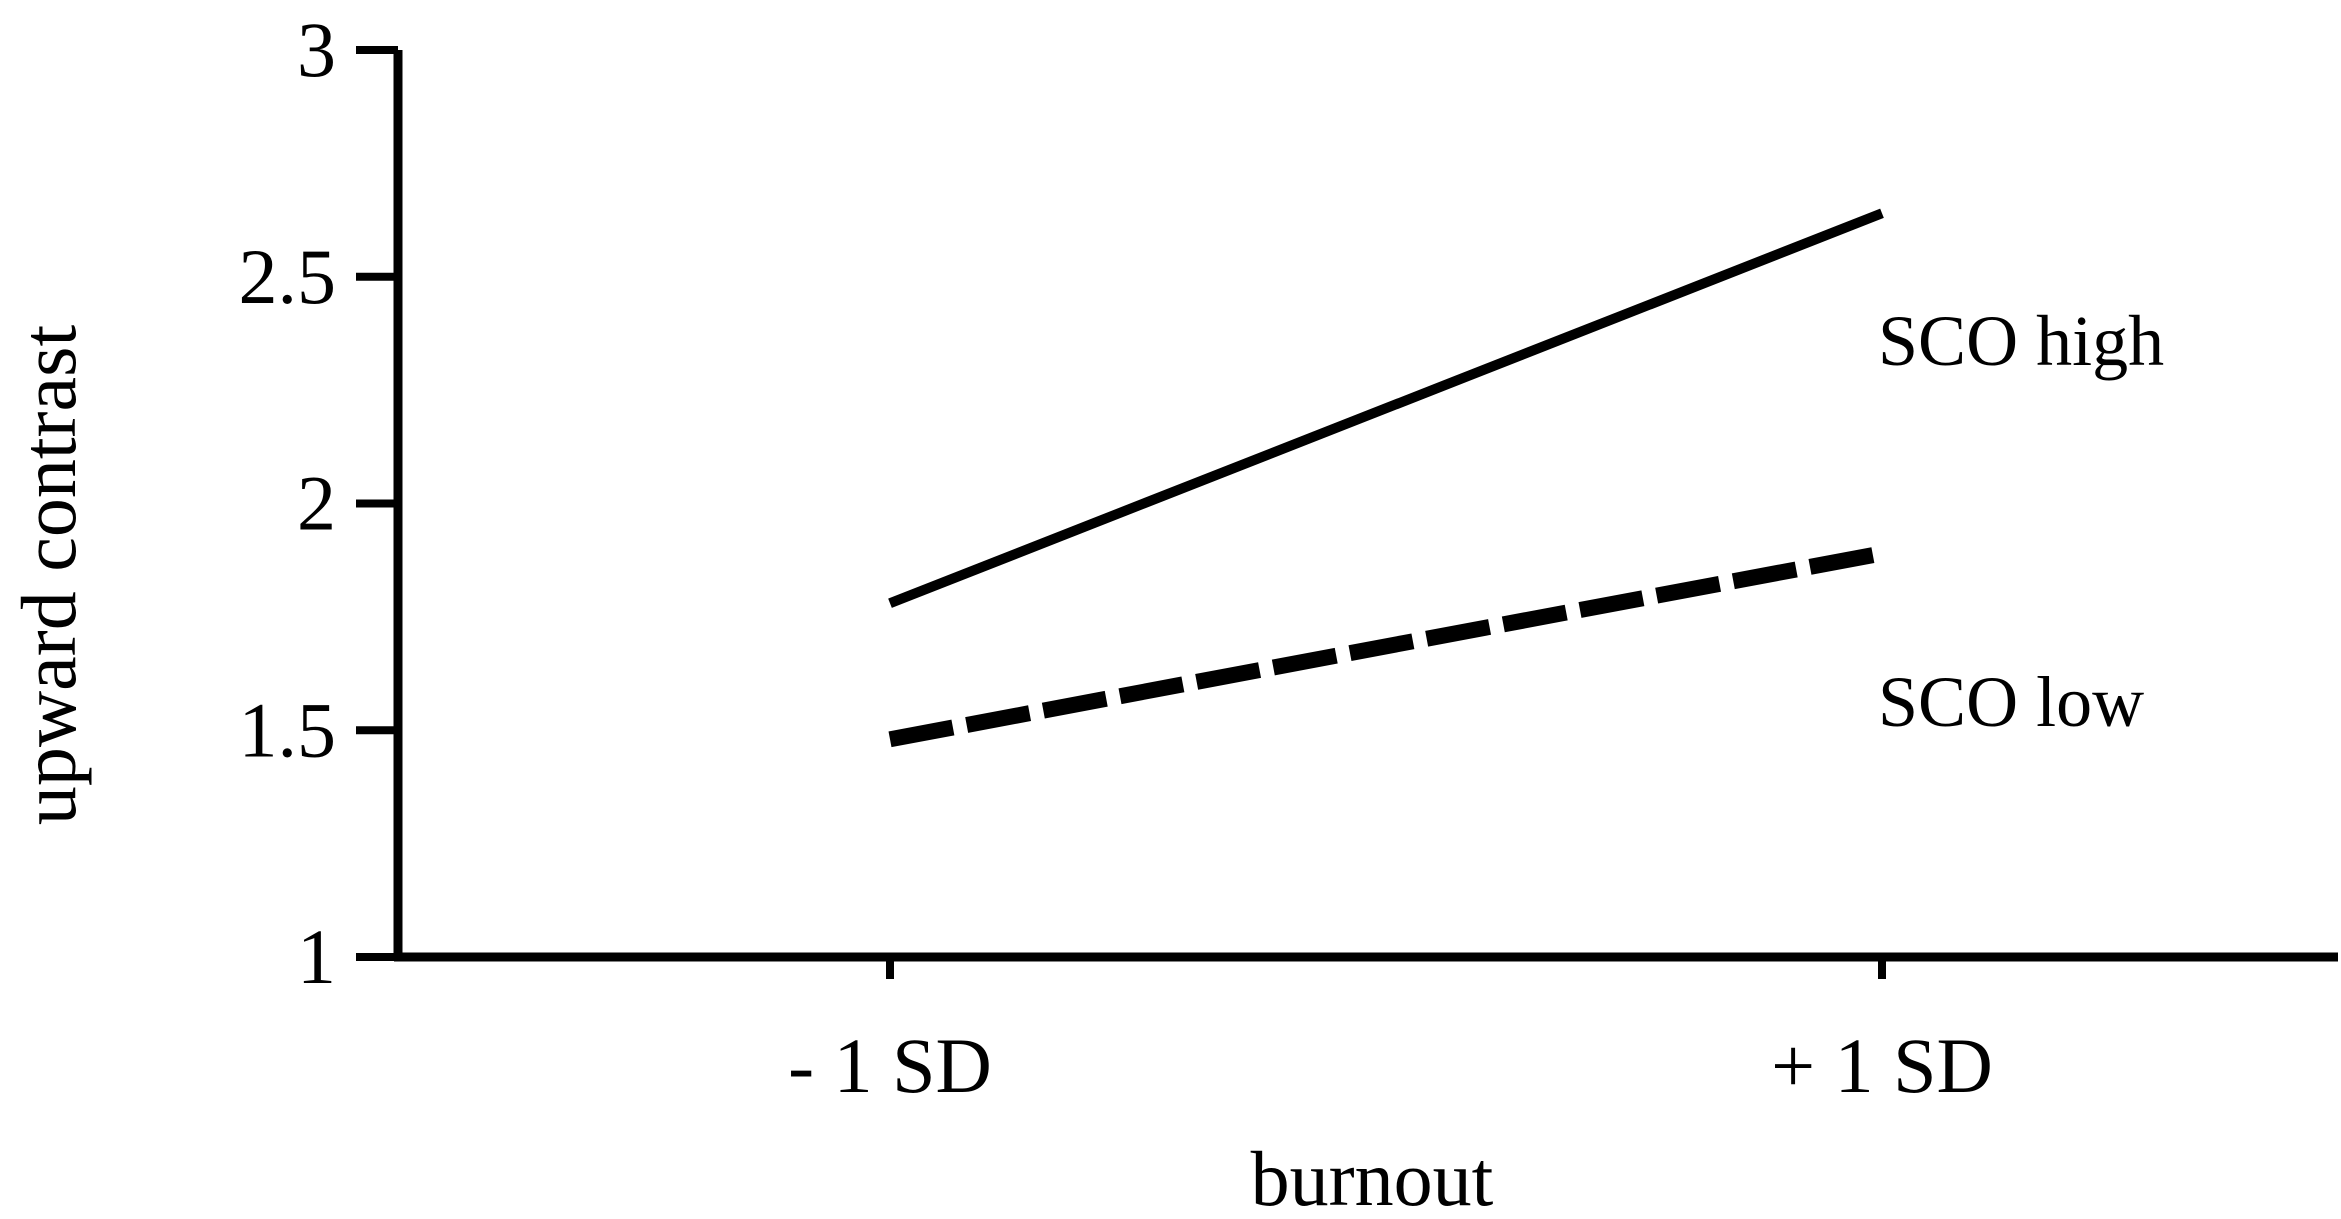  I want to click on x-axis-ticks: - 1 SD + 1 SD, so click(1390, 1033).